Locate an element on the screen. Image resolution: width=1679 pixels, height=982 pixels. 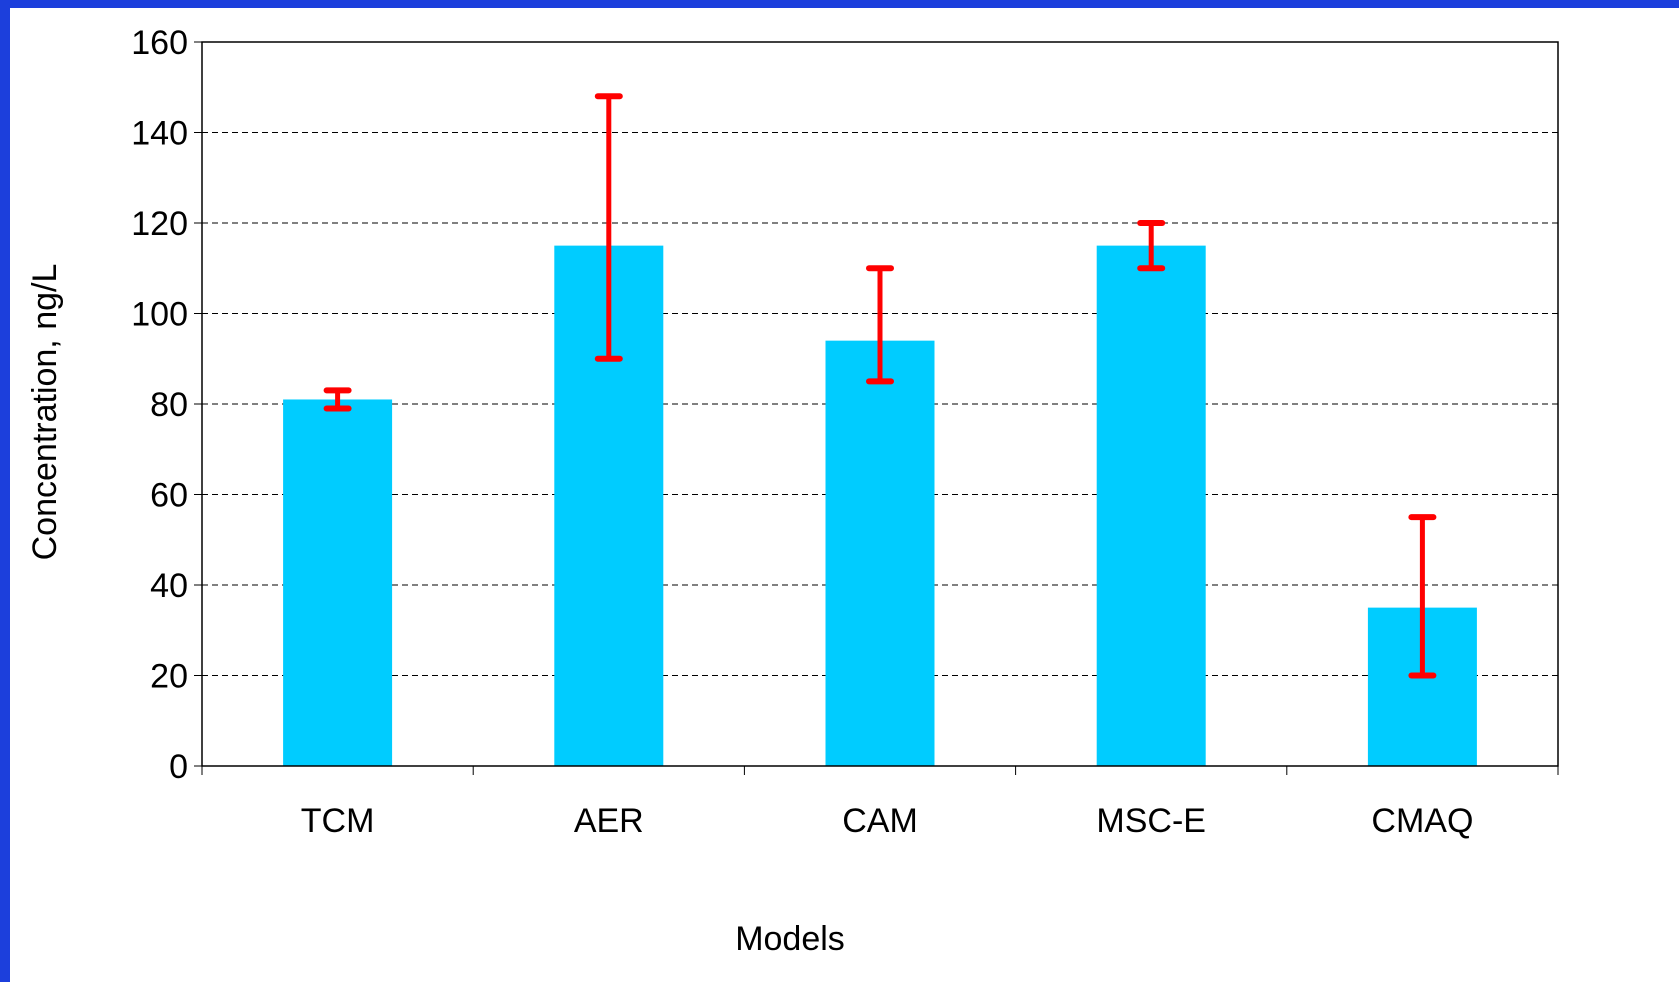
x-tick-label: MSC-E is located at coordinates (1151, 821).